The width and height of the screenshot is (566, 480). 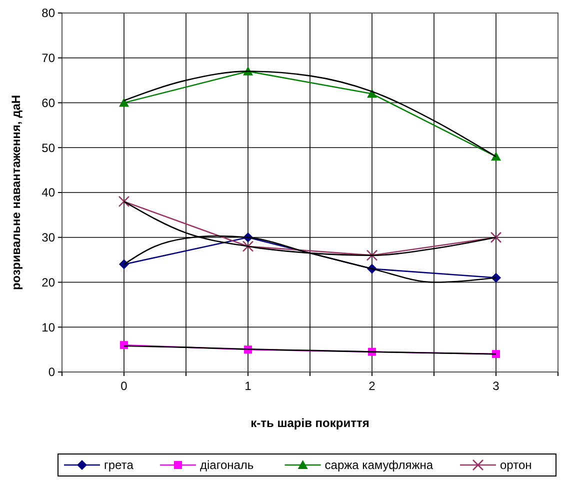 I want to click on legend-label: саржа камуфляжна, so click(x=379, y=465).